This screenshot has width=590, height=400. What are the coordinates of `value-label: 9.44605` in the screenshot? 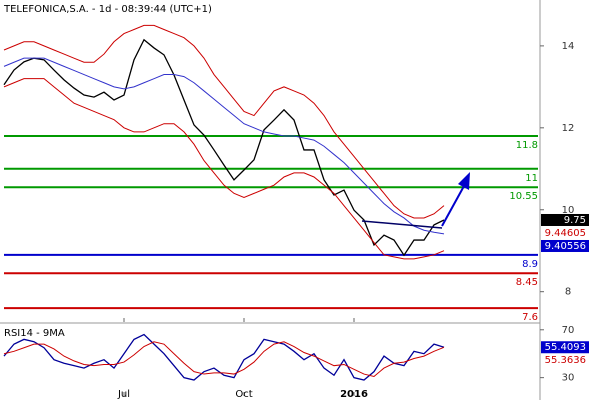 It's located at (565, 233).